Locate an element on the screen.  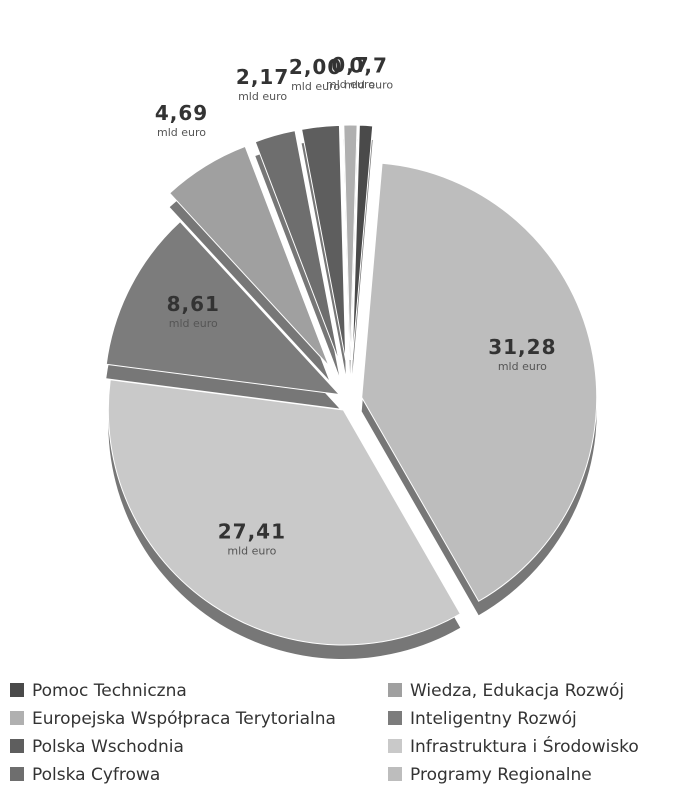
legend-label: Polska Cyfrowa is located at coordinates (96, 775).